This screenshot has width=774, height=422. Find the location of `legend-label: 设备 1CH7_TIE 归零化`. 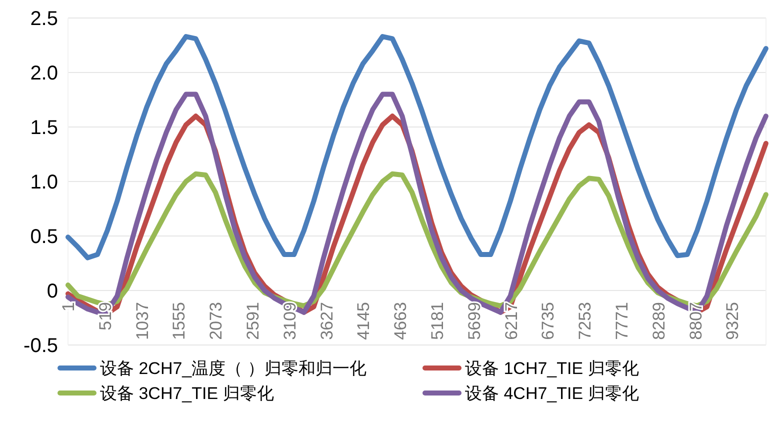

legend-label: 设备 1CH7_TIE 归零化 is located at coordinates (552, 368).